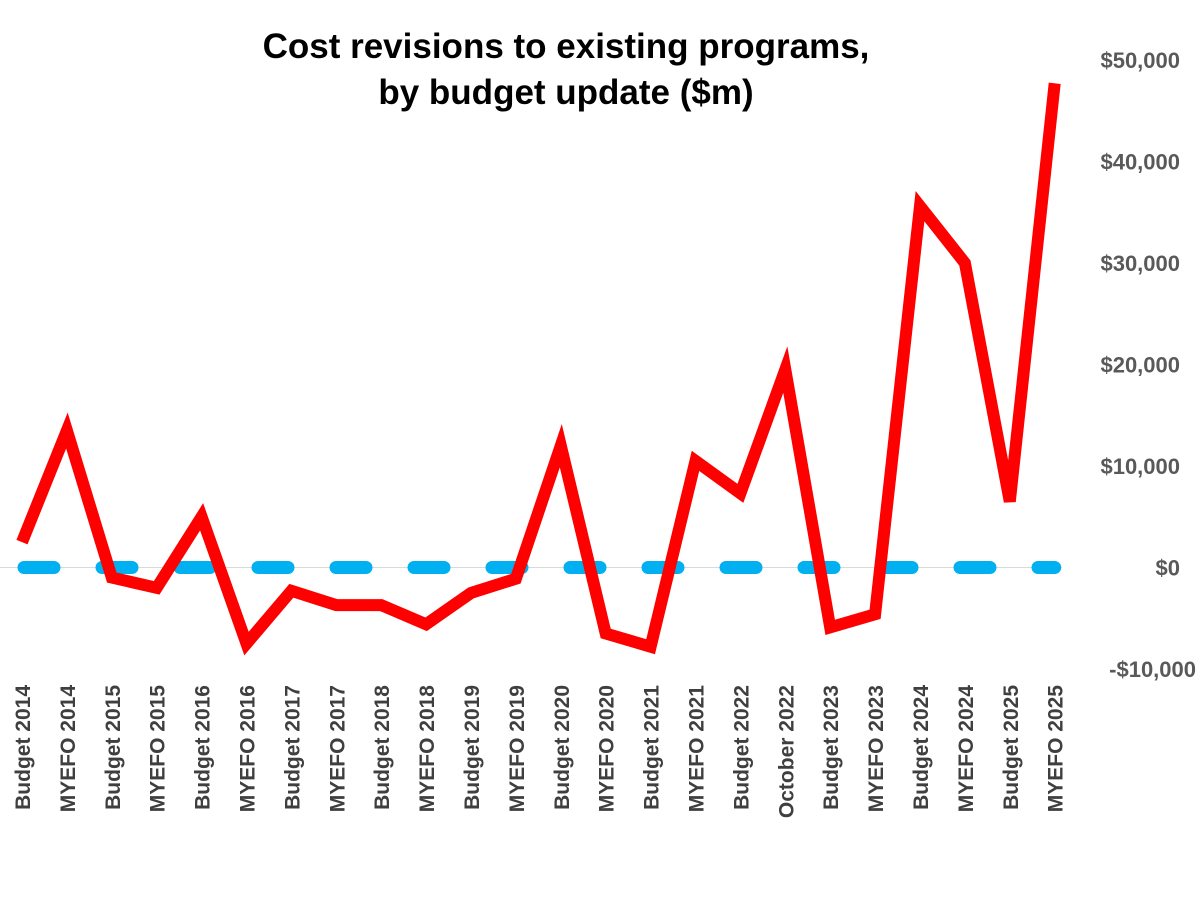  Describe the element at coordinates (1168, 568) in the screenshot. I see `y-tick-label: $0` at that location.